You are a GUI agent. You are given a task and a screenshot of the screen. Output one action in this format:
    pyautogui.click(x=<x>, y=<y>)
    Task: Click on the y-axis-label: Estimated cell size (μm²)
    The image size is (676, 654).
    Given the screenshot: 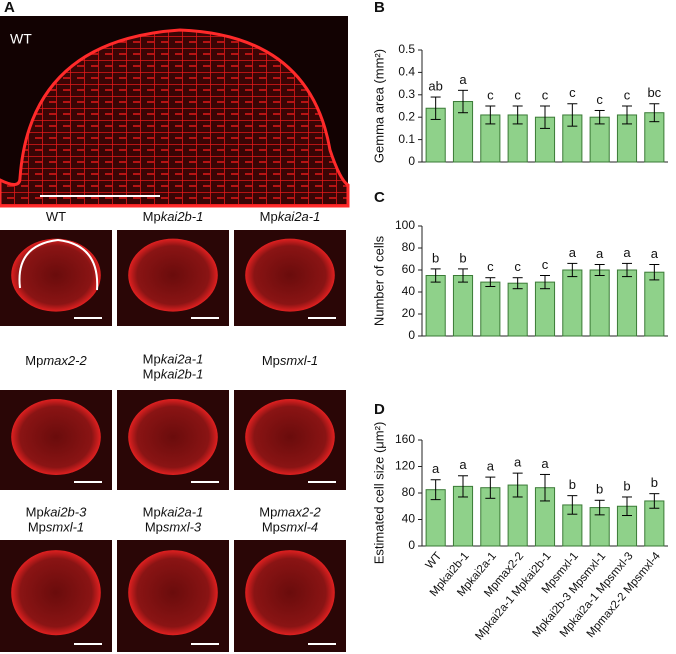 What is the action you would take?
    pyautogui.click(x=378, y=493)
    